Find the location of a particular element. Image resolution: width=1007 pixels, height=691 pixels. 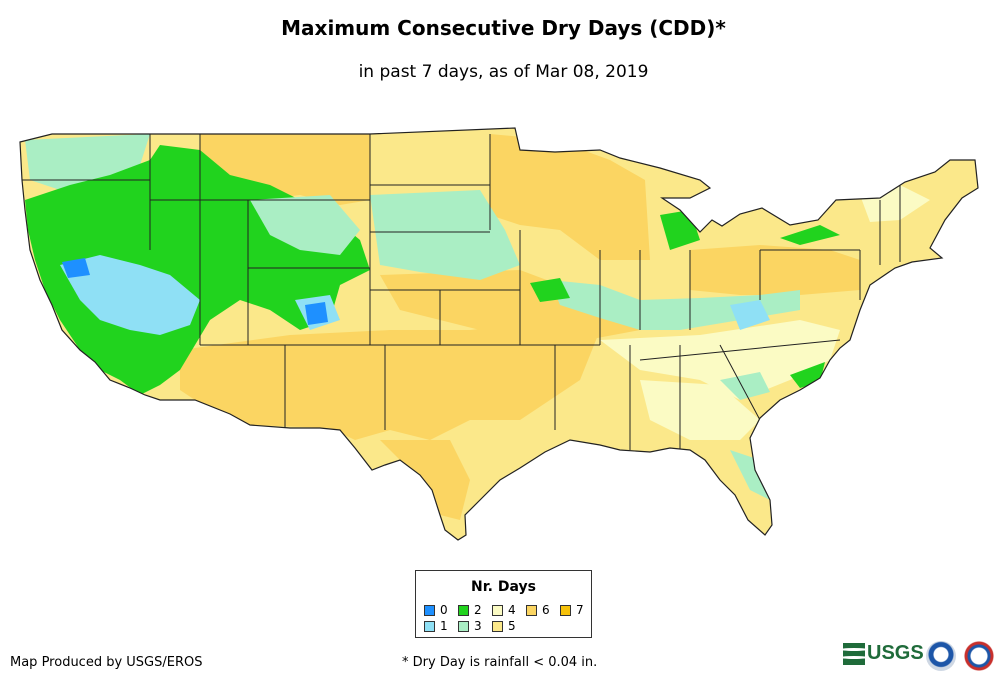

region-3-pacific-nw is located at coordinates (87, 162).